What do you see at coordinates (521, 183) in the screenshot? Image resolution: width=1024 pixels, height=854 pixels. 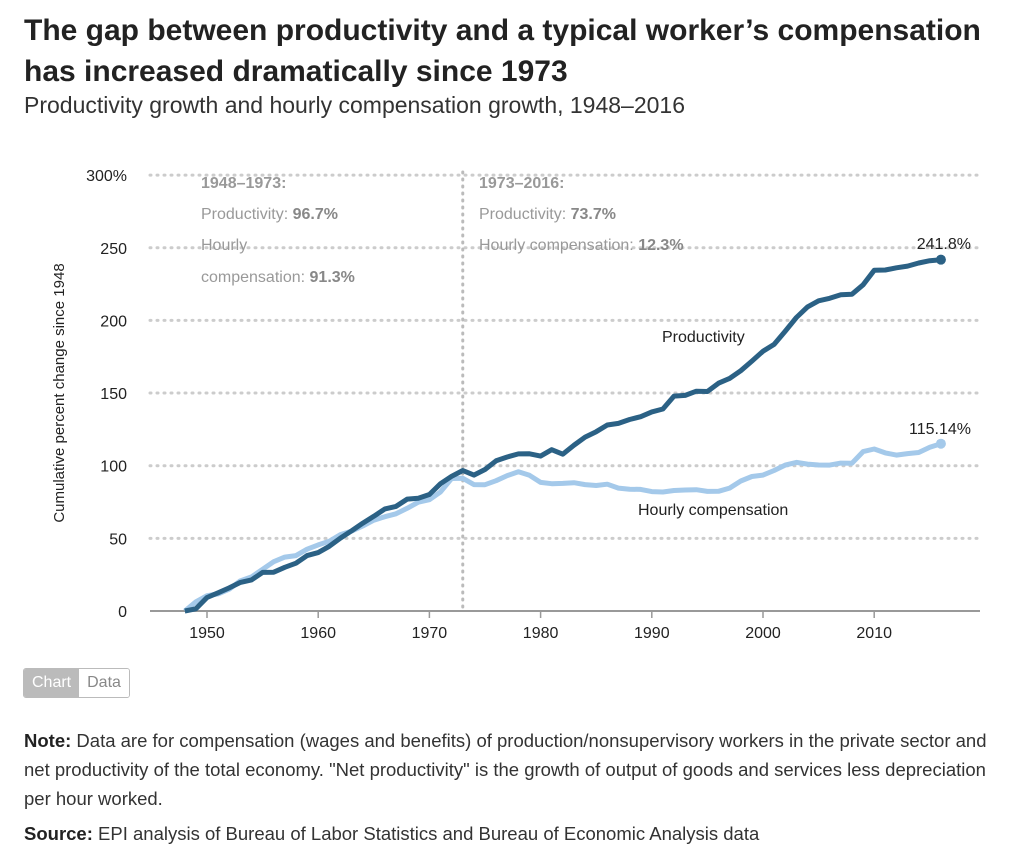 I see `annotation-right-heading: 1973–2016:` at bounding box center [521, 183].